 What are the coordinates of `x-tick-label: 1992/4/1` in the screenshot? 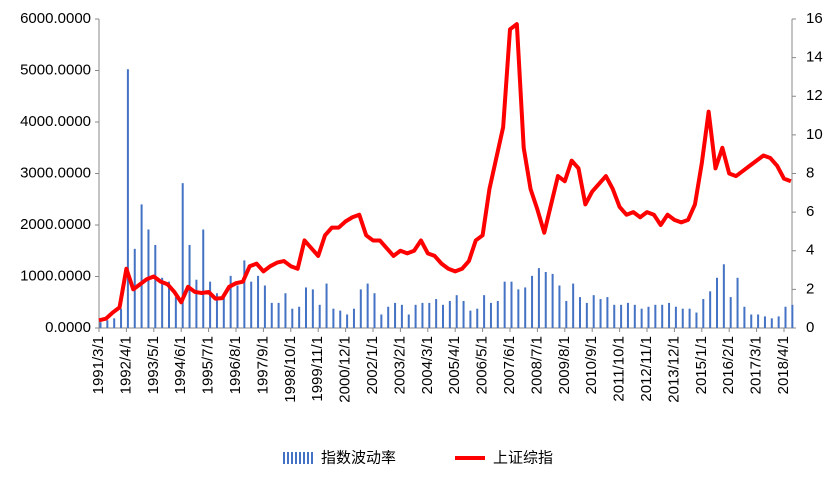 It's located at (125, 365).